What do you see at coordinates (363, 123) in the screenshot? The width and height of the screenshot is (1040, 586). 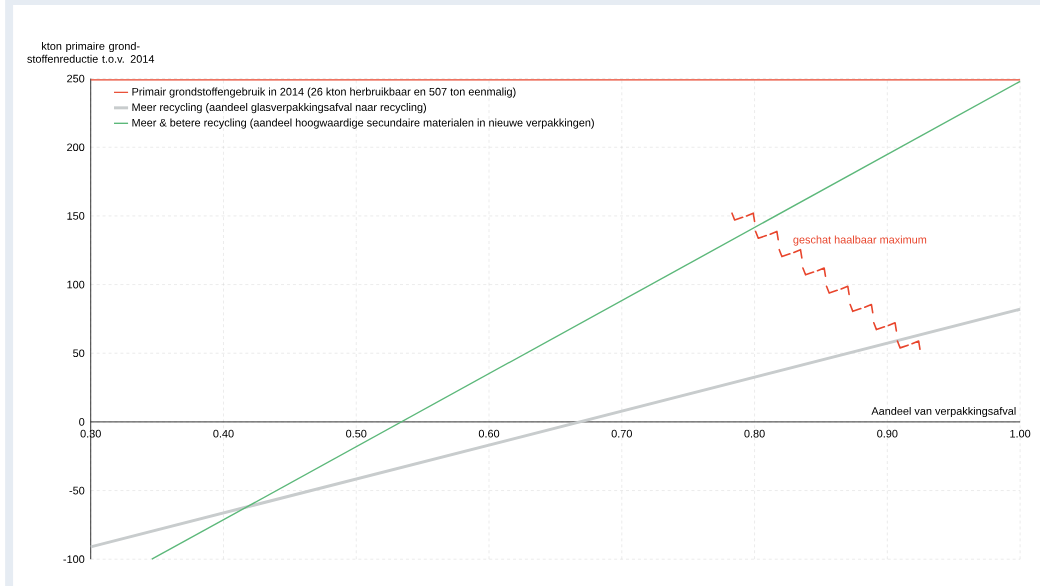 I see `legend-label: Meer & betere recycling (aandeel hoogwaardige secundaire materialen in nieuwe verpakkingen)` at bounding box center [363, 123].